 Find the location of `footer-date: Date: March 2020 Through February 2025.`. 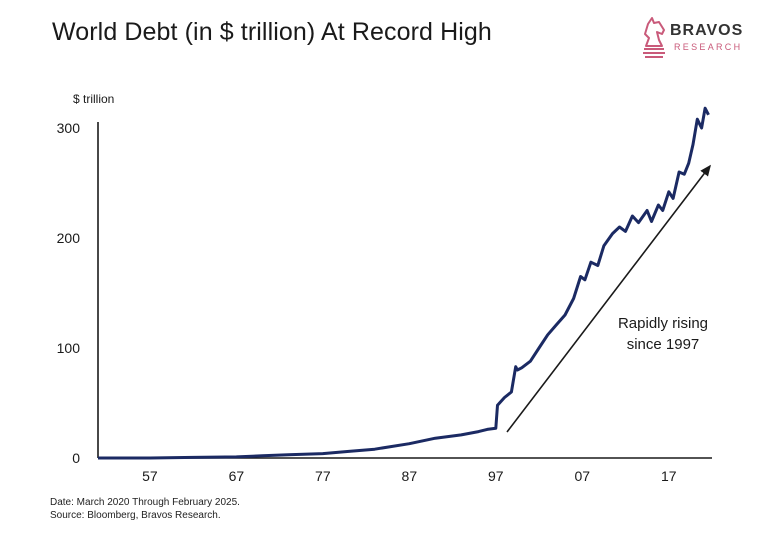

footer-date: Date: March 2020 Through February 2025. is located at coordinates (145, 502).